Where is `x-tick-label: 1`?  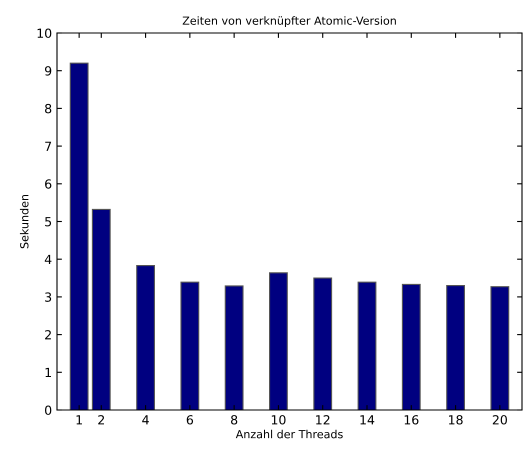 x-tick-label: 1 is located at coordinates (79, 419).